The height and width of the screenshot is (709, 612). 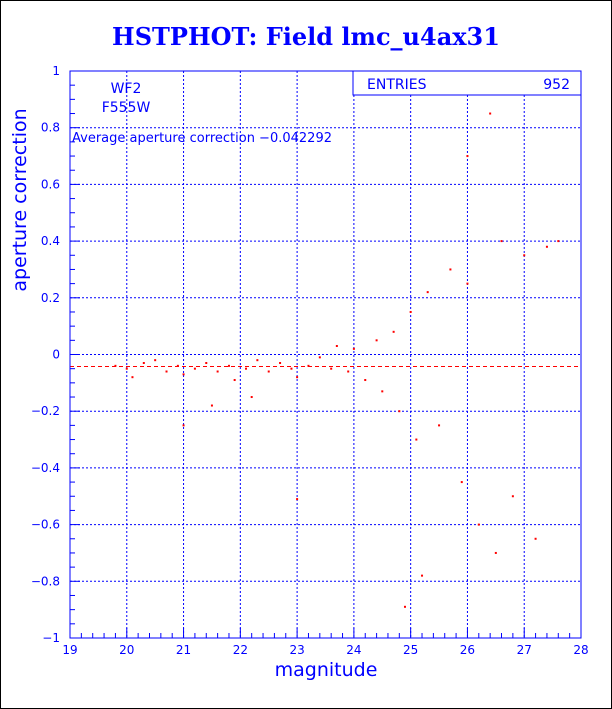 What do you see at coordinates (50, 128) in the screenshot?
I see `y-tick-label: 0.8` at bounding box center [50, 128].